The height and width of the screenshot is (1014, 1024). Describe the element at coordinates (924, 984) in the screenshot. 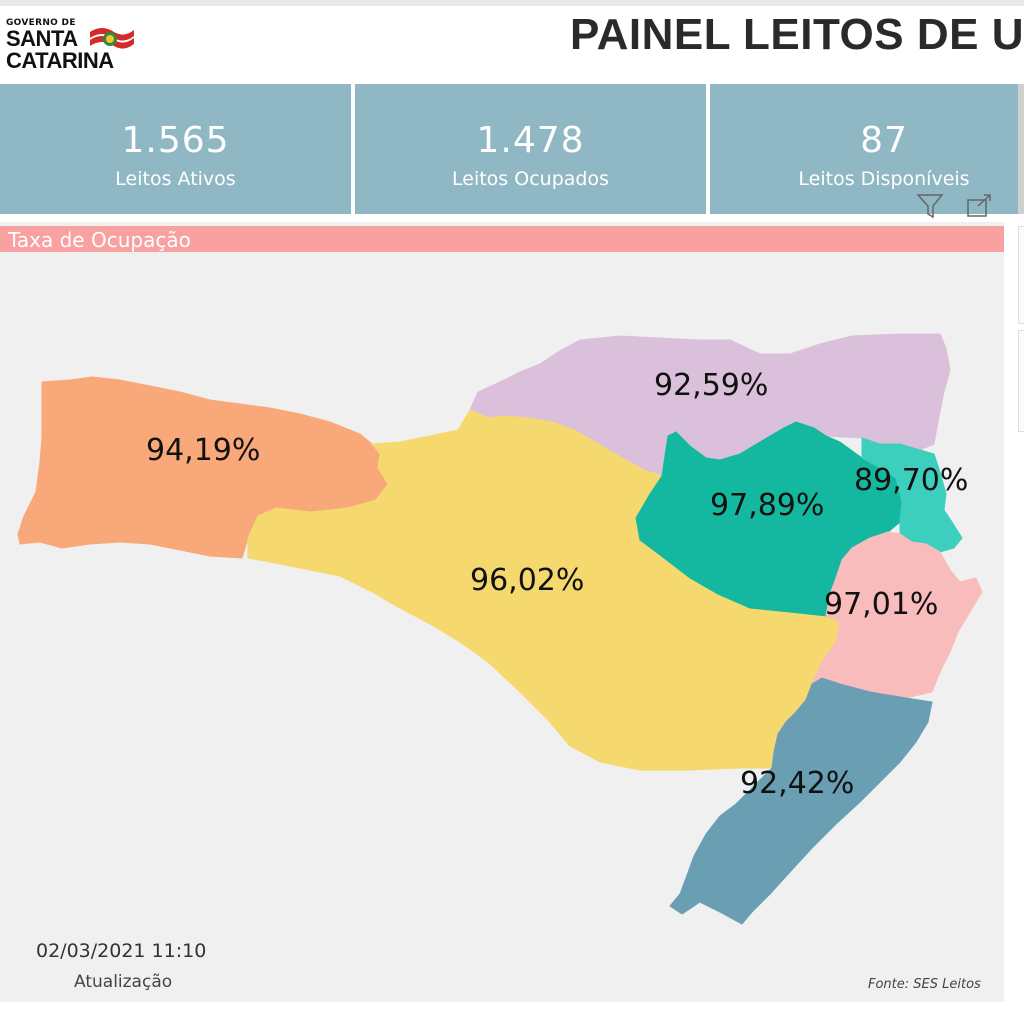

I see `source-note: Fonte: SES Leitos` at that location.